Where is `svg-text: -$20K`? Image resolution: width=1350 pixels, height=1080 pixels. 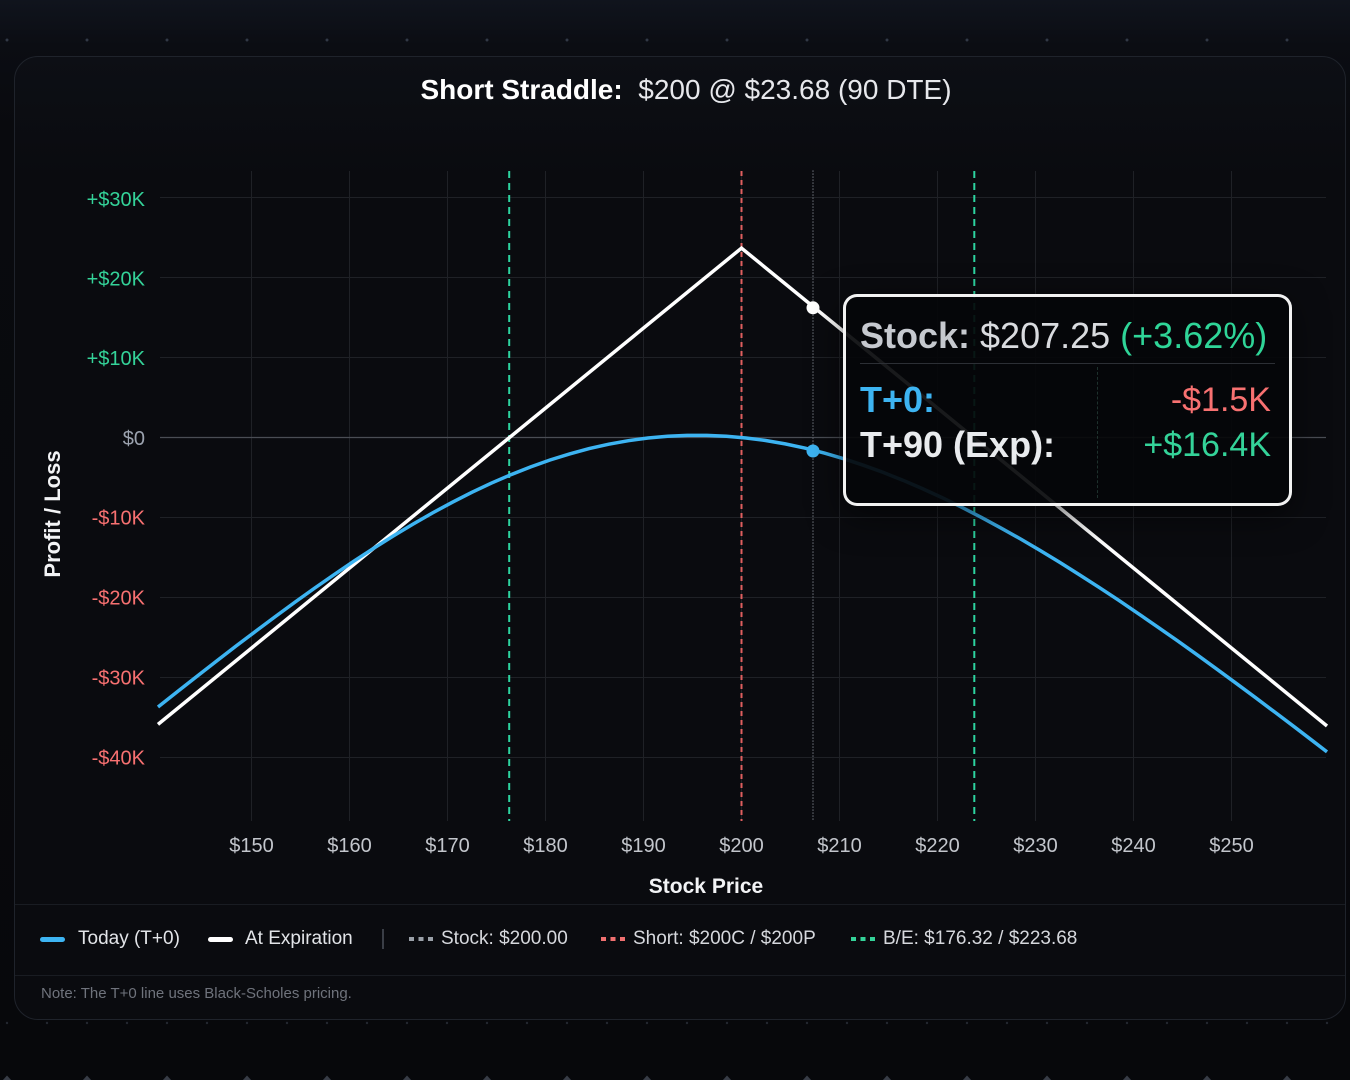 svg-text: -$20K is located at coordinates (119, 599).